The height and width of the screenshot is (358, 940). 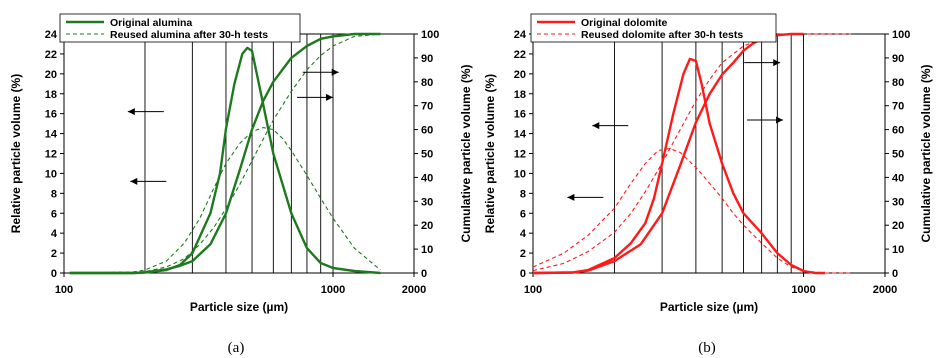 What do you see at coordinates (236, 348) in the screenshot?
I see `caption-a: (a)` at bounding box center [236, 348].